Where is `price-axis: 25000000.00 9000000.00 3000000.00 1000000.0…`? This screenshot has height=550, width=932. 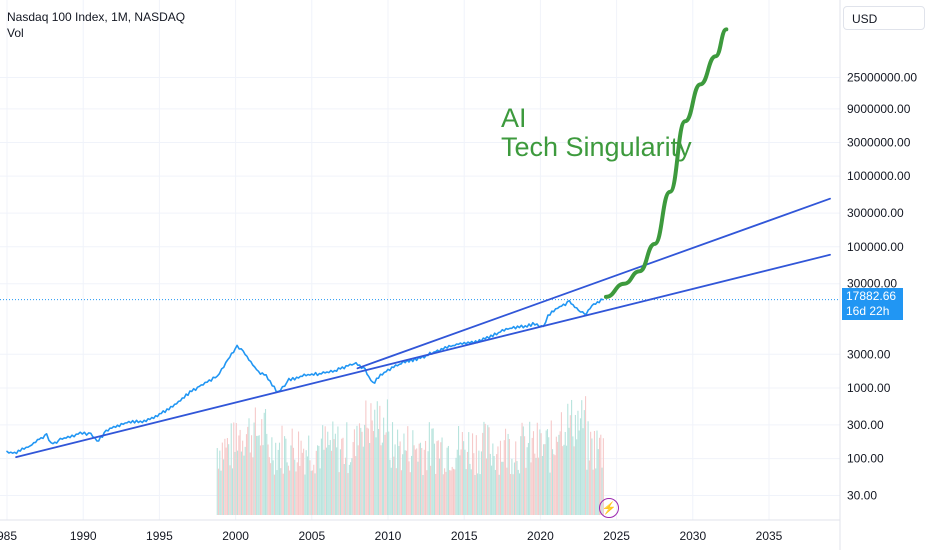 price-axis: 25000000.00 9000000.00 3000000.00 1000000.0… is located at coordinates (882, 286).